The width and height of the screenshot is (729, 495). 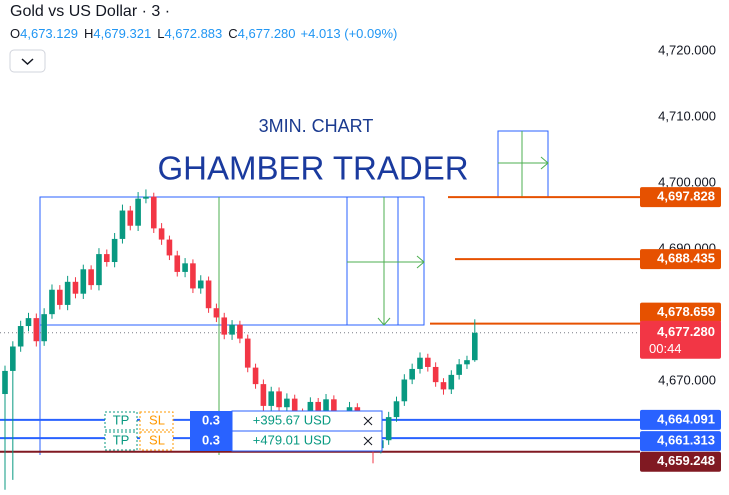 I want to click on y-tick-label: 4,720.000, so click(x=687, y=49).